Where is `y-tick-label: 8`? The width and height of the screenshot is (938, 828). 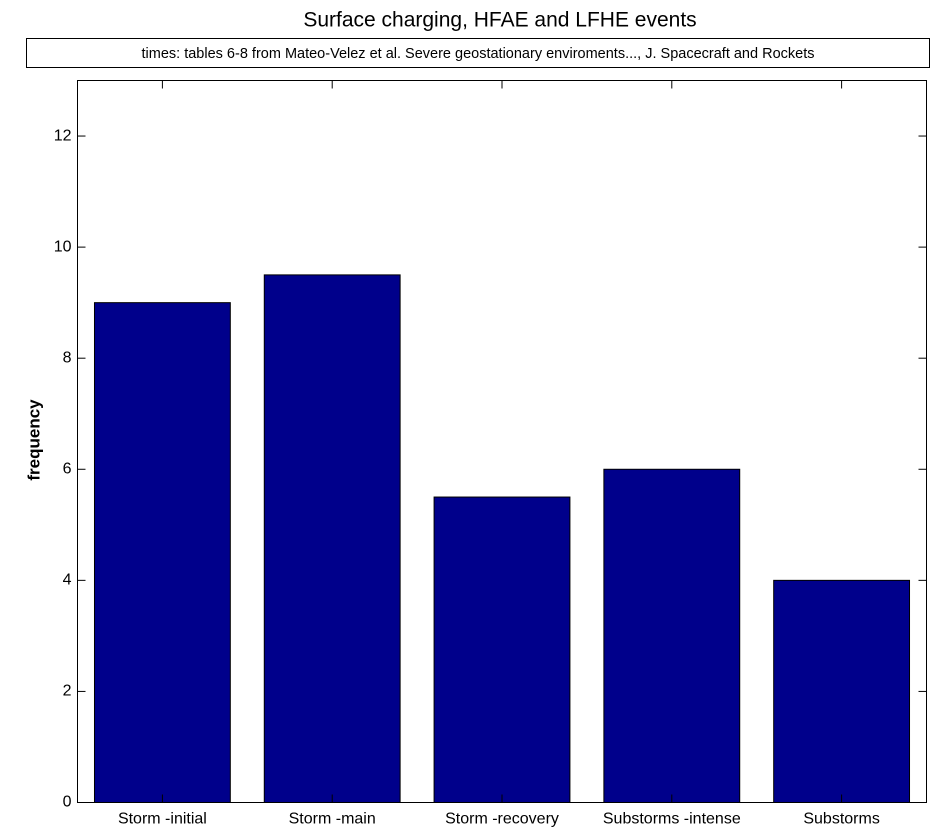 y-tick-label: 8 is located at coordinates (67, 357).